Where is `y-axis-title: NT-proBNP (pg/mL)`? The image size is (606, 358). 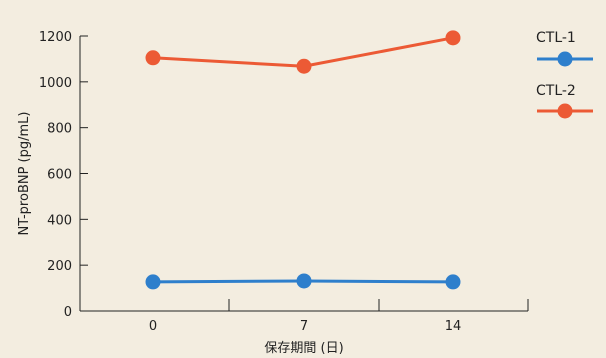
y-axis-title: NT-proBNP (pg/mL) is located at coordinates (24, 174).